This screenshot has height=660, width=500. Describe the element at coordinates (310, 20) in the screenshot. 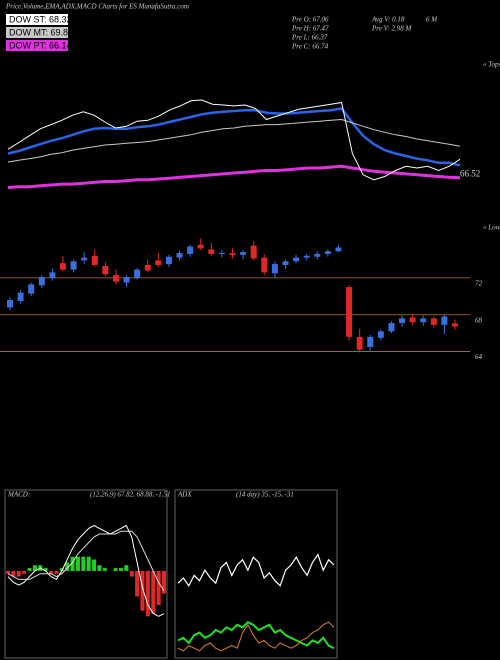

I see `info-text: Pre O: 67.06` at that location.